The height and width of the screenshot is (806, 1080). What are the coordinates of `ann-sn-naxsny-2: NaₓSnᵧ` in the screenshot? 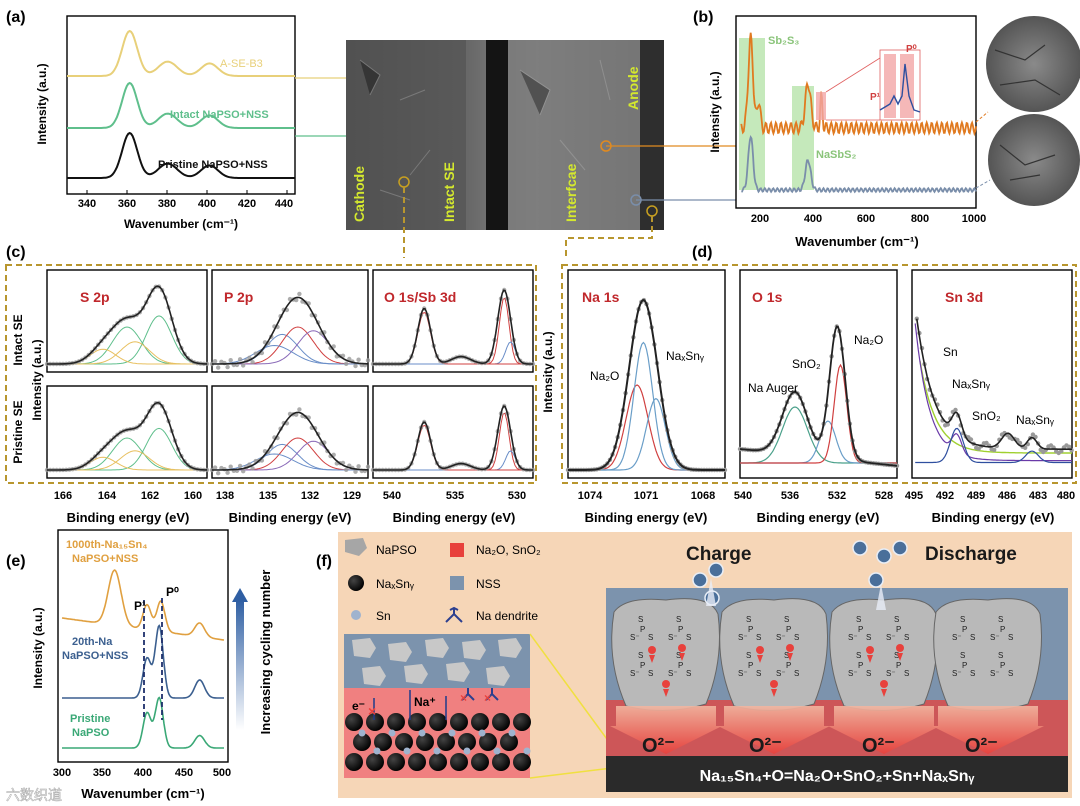 It's located at (1035, 420).